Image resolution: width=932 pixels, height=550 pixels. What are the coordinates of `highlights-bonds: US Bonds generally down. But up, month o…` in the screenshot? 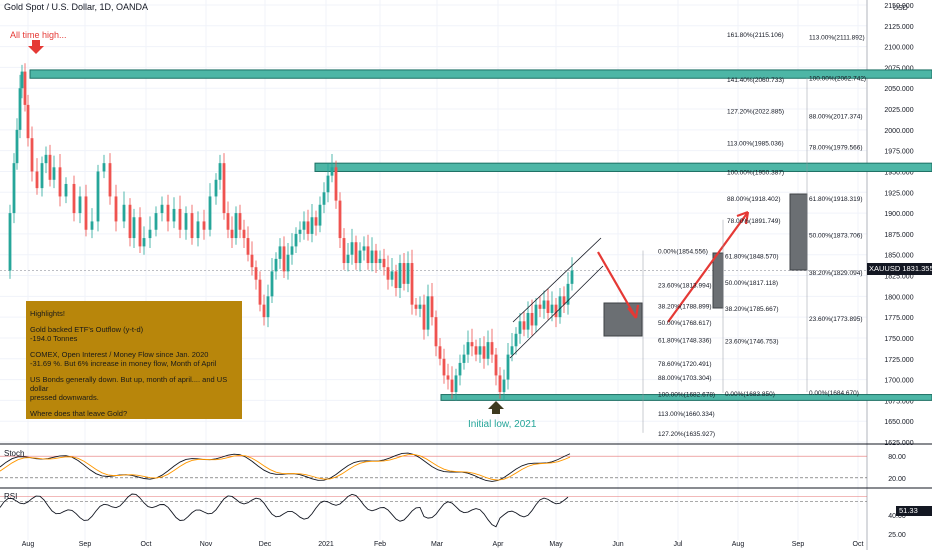 It's located at (129, 388).